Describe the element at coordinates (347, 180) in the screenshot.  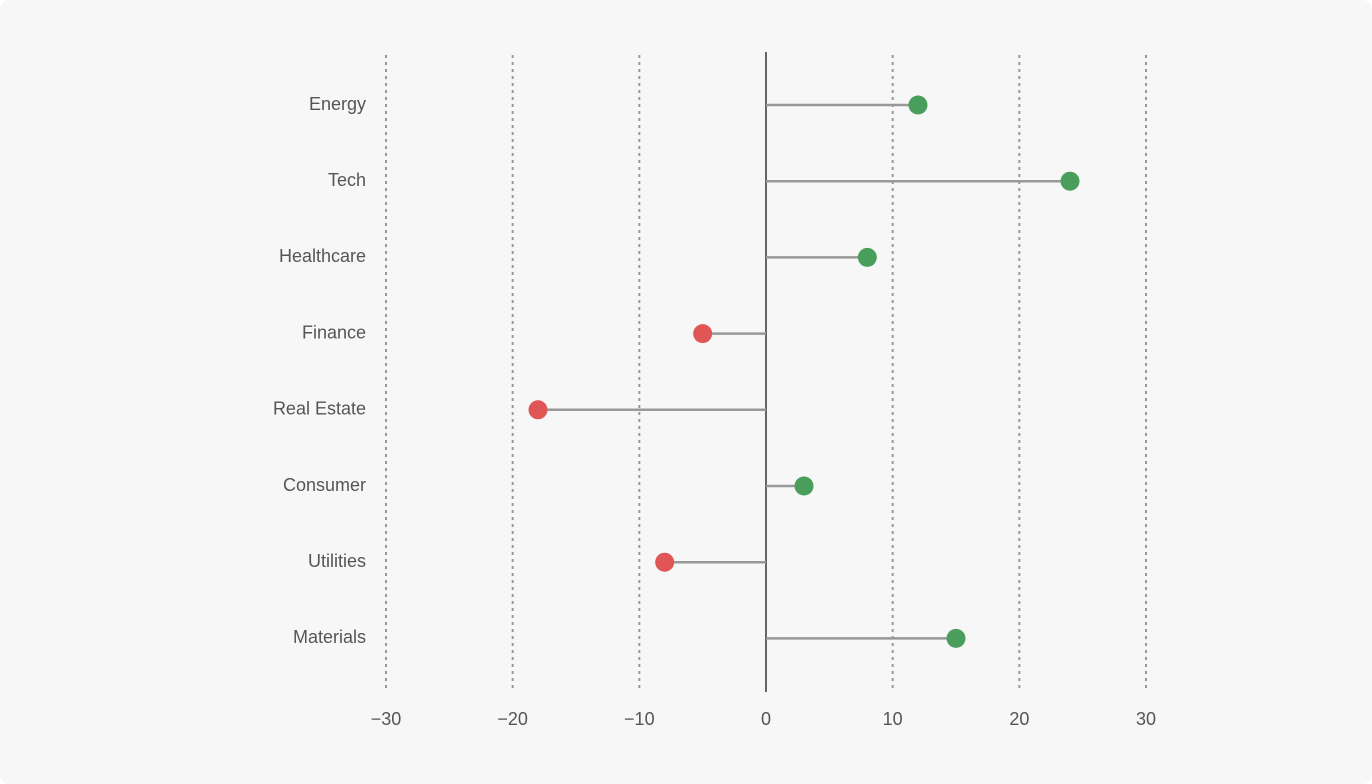
I see `y-tick-label: Tech` at that location.